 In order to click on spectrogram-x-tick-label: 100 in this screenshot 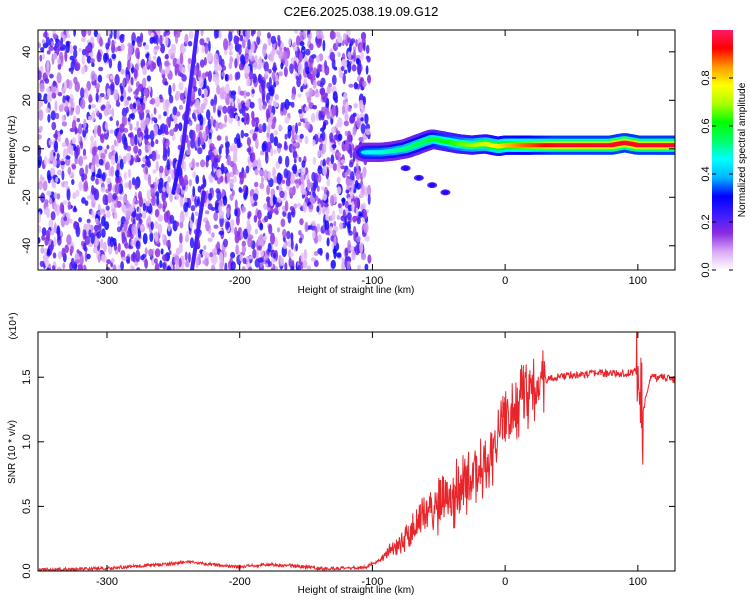, I will do `click(638, 281)`.